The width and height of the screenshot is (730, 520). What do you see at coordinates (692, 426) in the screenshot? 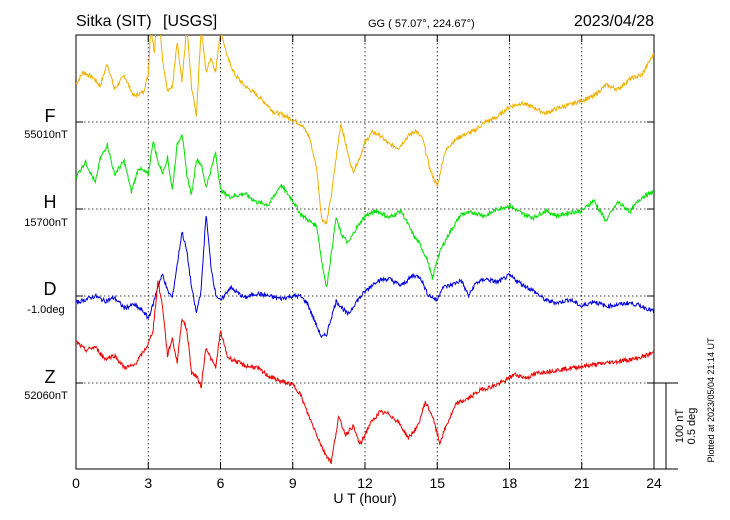
I see `scale-deg-label: 0.5 deg` at bounding box center [692, 426].